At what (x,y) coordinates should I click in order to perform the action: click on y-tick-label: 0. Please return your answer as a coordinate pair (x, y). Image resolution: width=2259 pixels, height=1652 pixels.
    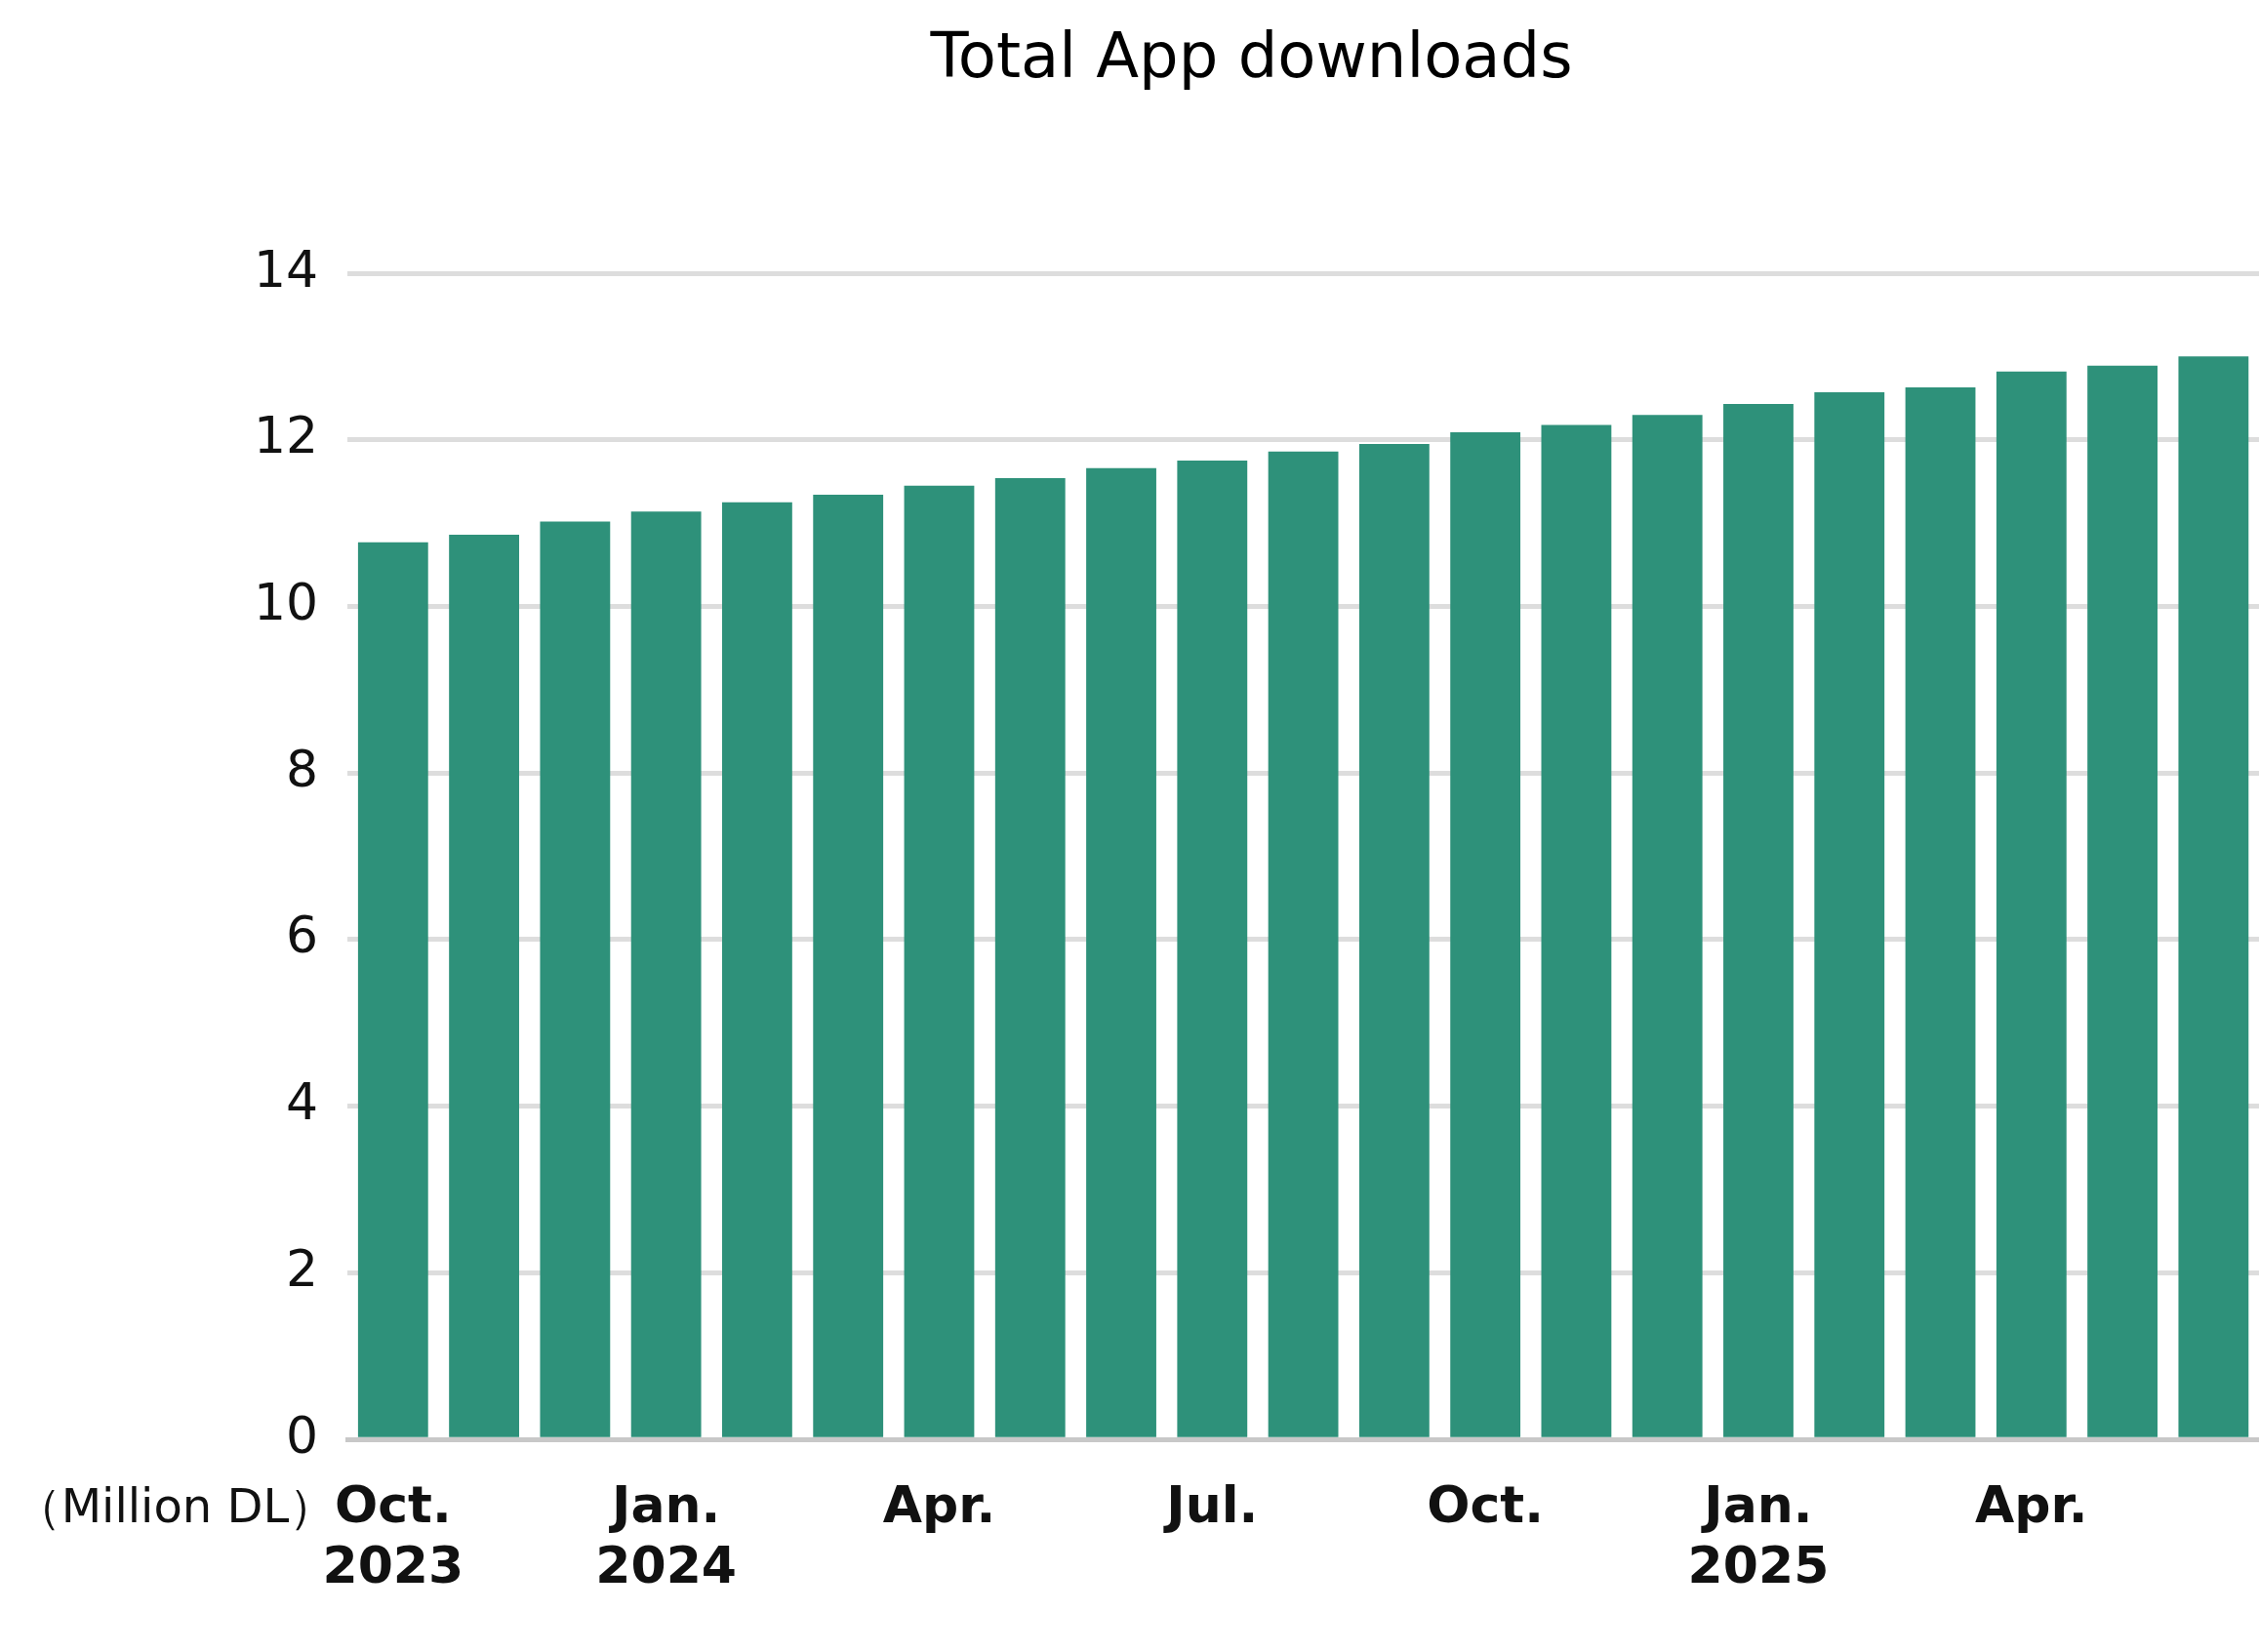
    Looking at the image, I should click on (302, 1435).